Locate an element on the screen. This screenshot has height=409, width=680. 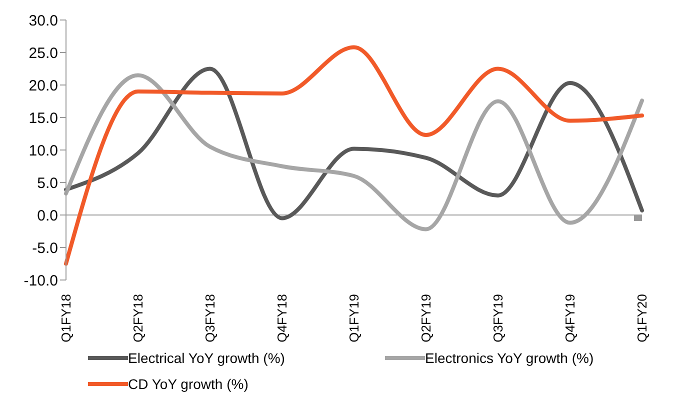
y-tick-label: 25.0 is located at coordinates (43, 53).